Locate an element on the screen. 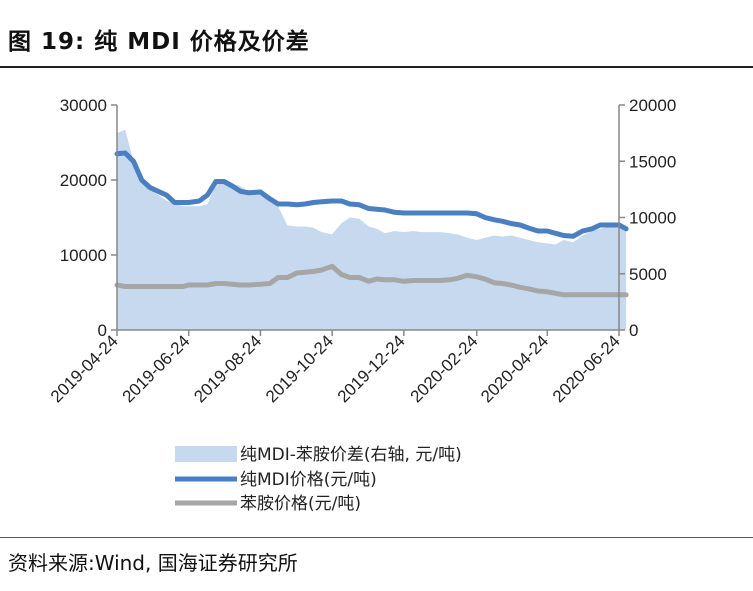 The width and height of the screenshot is (753, 591). legend-label-aniline: 苯胺价格(元/吨) is located at coordinates (300, 504).